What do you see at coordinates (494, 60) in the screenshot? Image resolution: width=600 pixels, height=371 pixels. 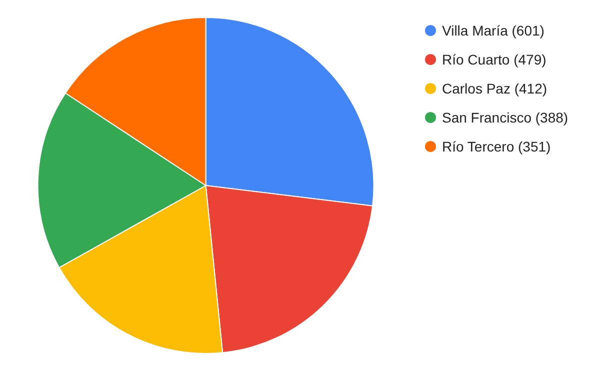 I see `legend-label: Río Cuarto (479)` at bounding box center [494, 60].